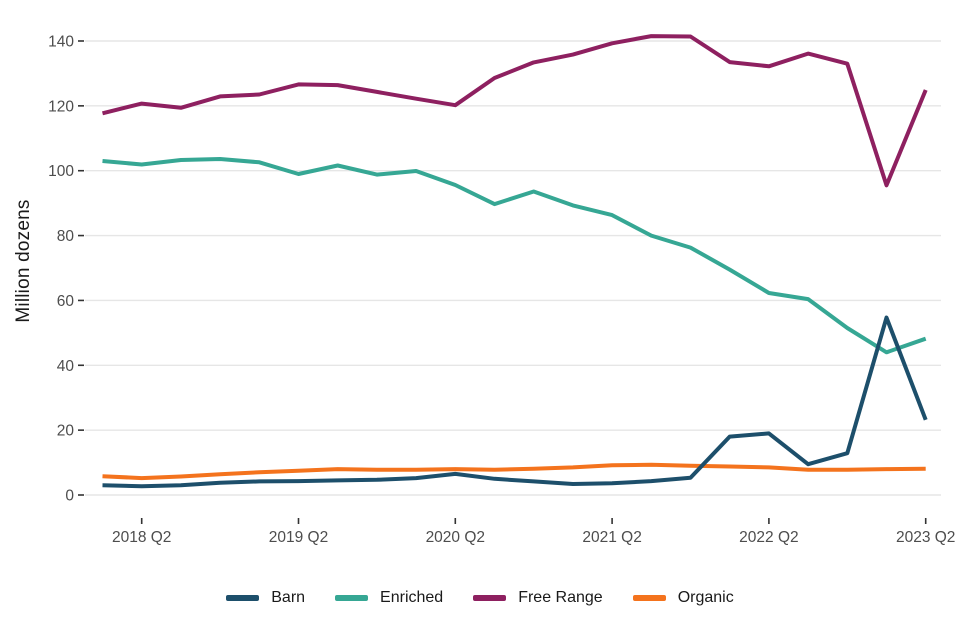 This screenshot has height=640, width=960. Describe the element at coordinates (649, 598) in the screenshot. I see `legend-swatch-organic` at that location.